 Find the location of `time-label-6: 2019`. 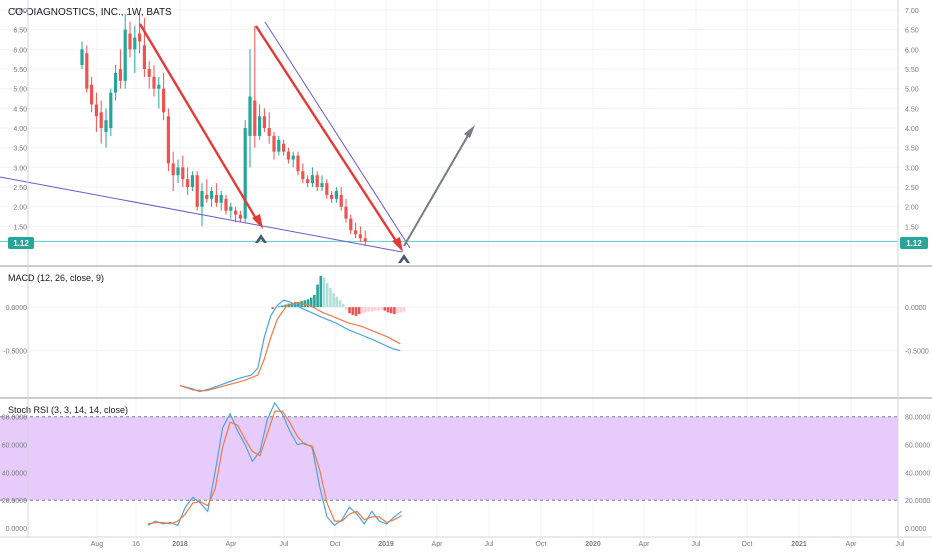

time-label-6: 2019 is located at coordinates (386, 544).